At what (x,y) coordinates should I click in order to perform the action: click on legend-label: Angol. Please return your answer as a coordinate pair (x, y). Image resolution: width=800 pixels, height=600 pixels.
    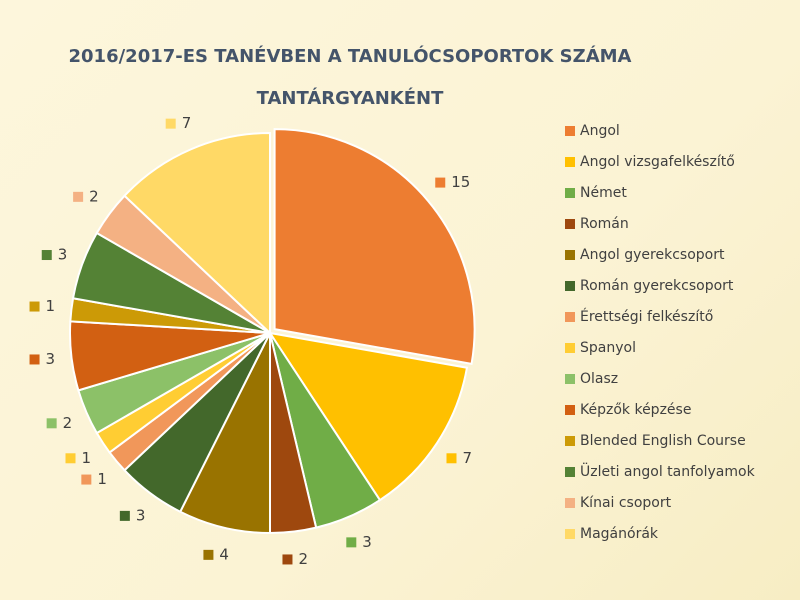
    Looking at the image, I should click on (600, 131).